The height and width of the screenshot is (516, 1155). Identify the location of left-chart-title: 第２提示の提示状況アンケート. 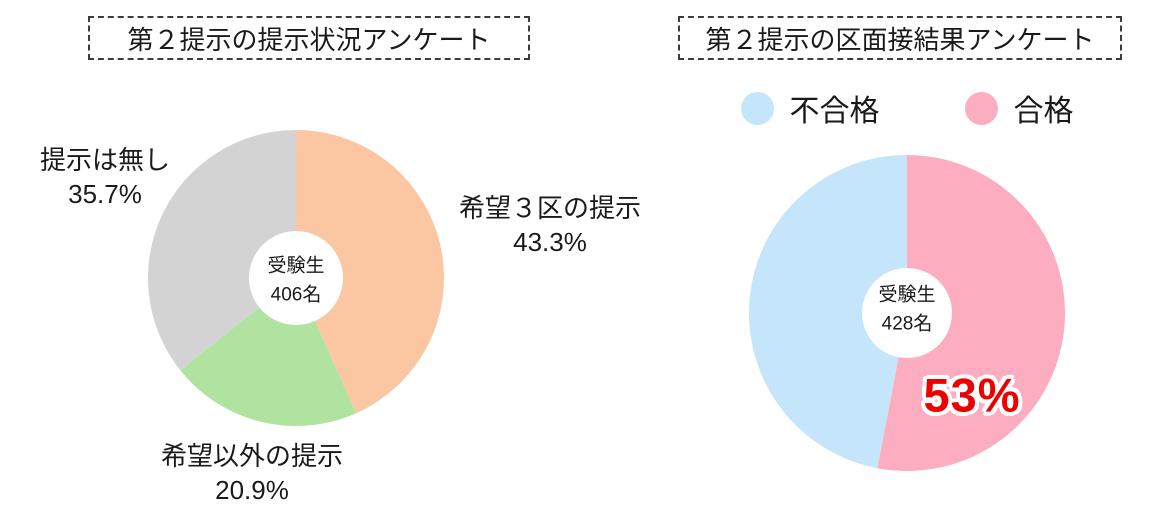
(309, 38).